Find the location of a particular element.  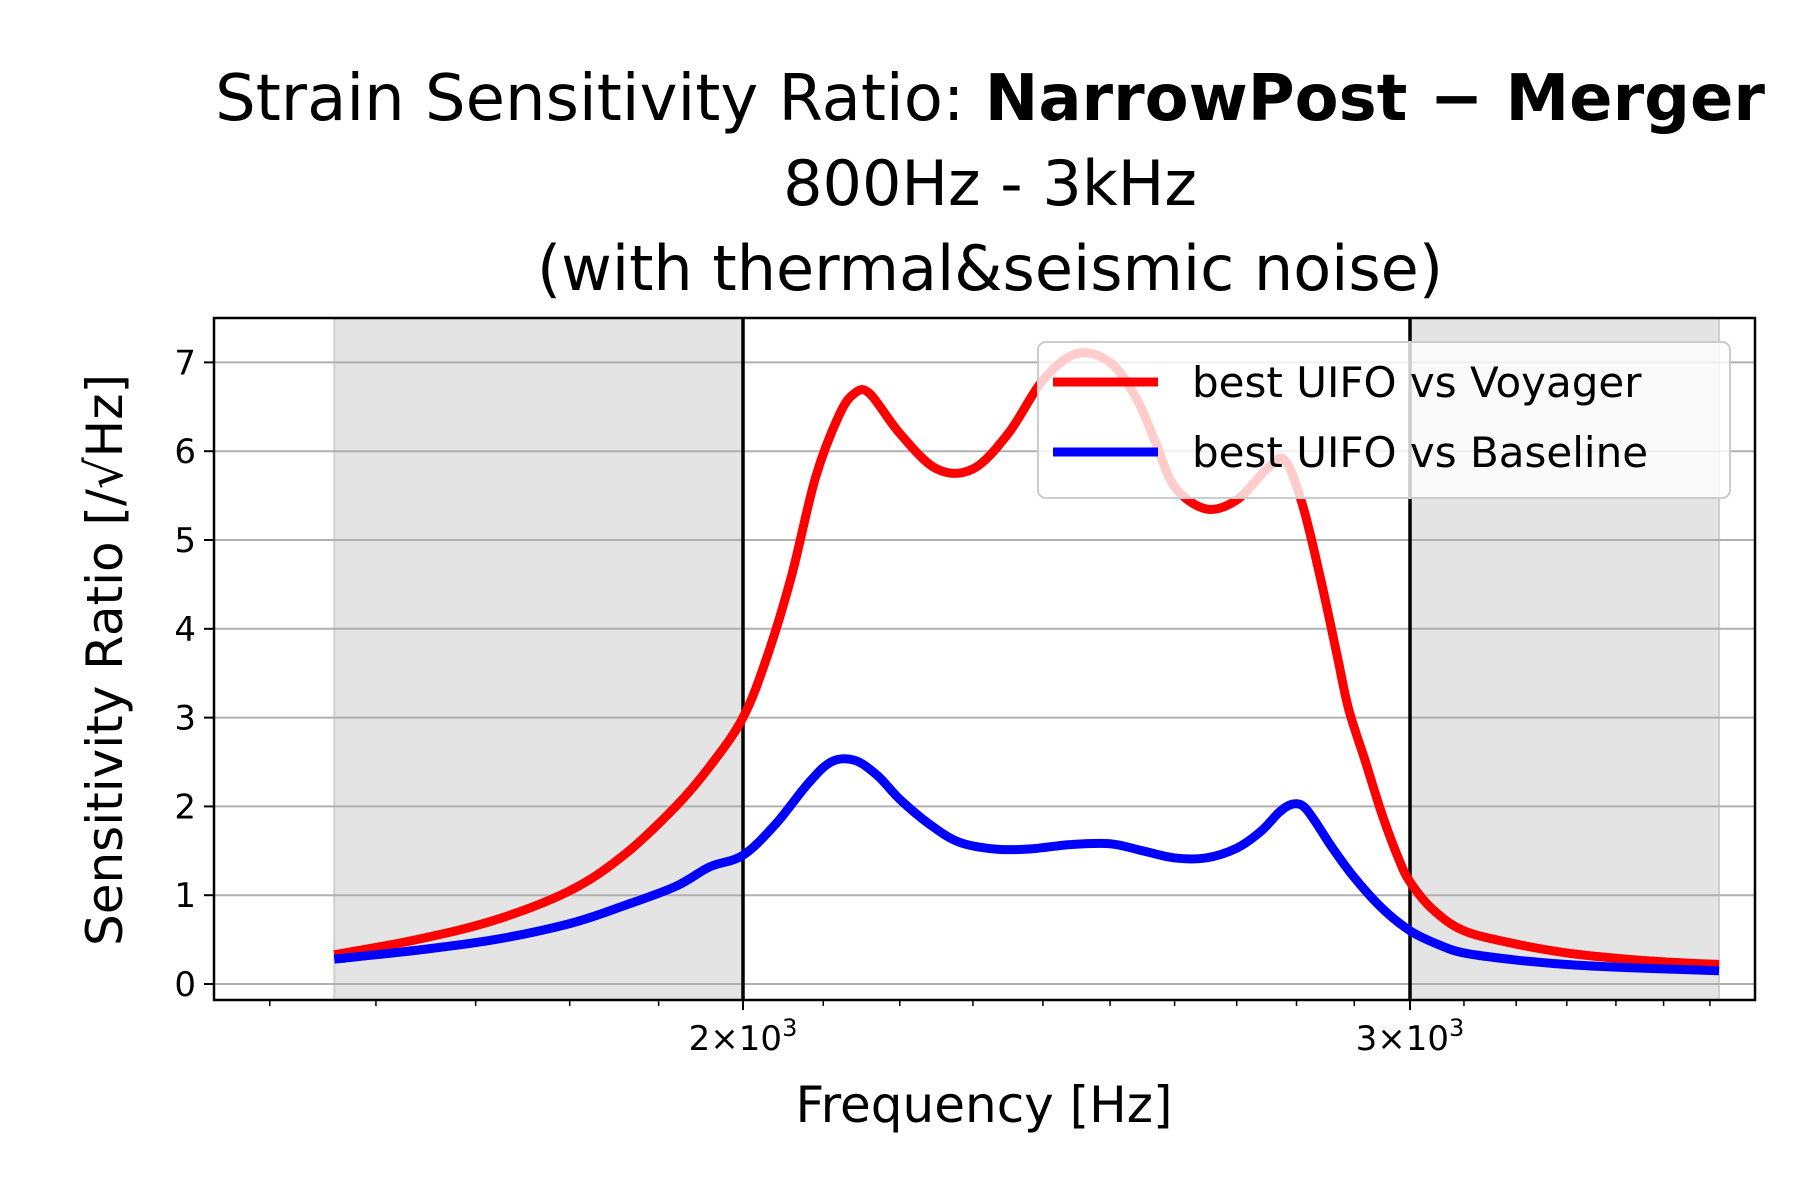

series-line-baseline is located at coordinates (1026, 865).